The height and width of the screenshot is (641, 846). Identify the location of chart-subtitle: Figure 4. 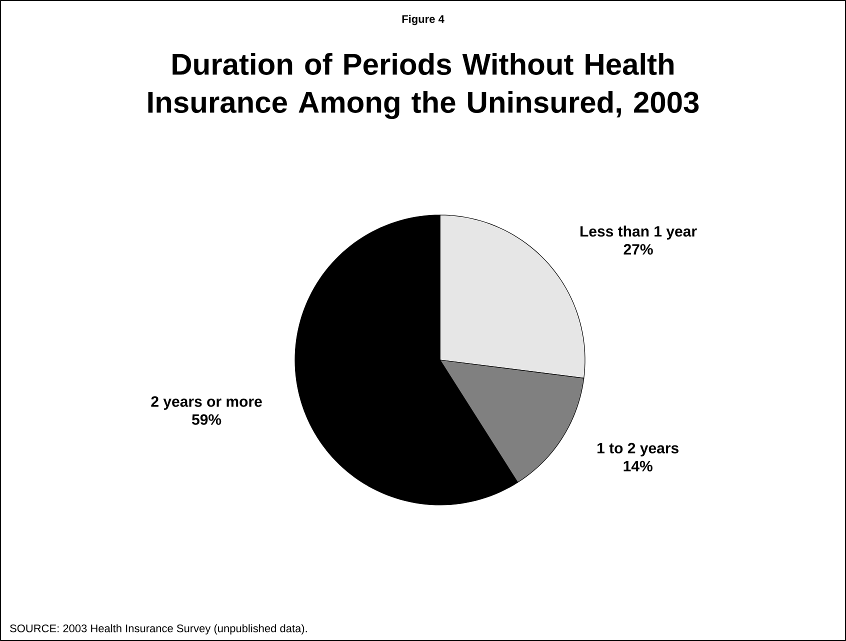
(423, 20).